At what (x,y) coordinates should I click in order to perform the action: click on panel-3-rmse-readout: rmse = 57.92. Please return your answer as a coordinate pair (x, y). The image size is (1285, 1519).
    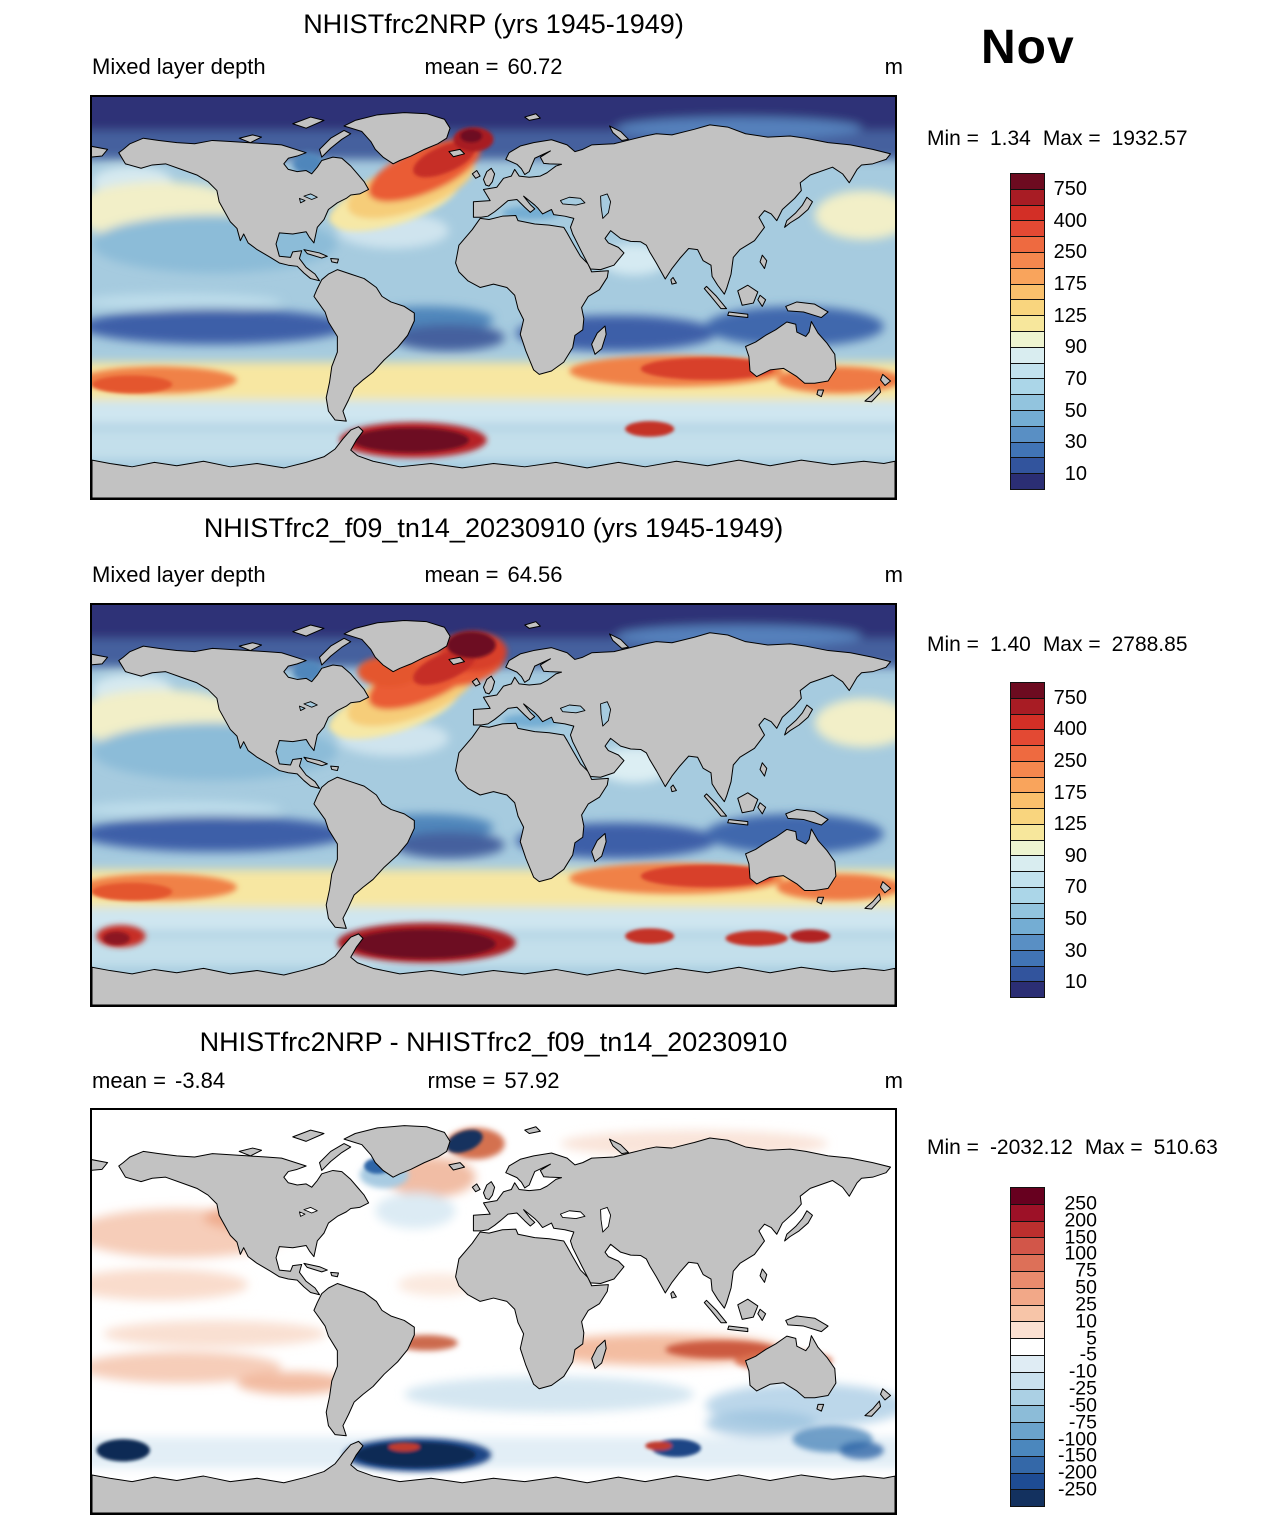
    Looking at the image, I should click on (493, 1081).